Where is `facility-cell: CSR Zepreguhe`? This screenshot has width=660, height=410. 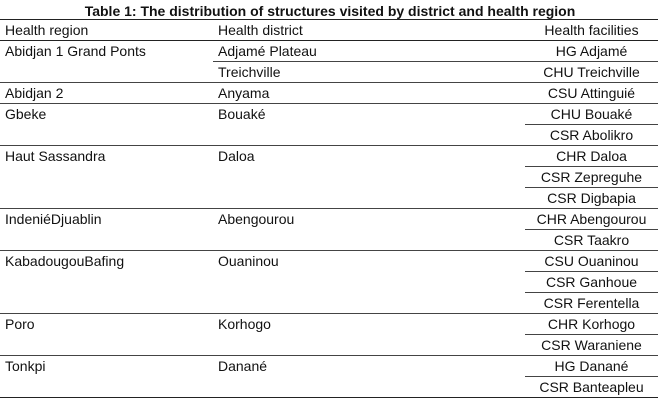
facility-cell: CSR Zepreguhe is located at coordinates (591, 177).